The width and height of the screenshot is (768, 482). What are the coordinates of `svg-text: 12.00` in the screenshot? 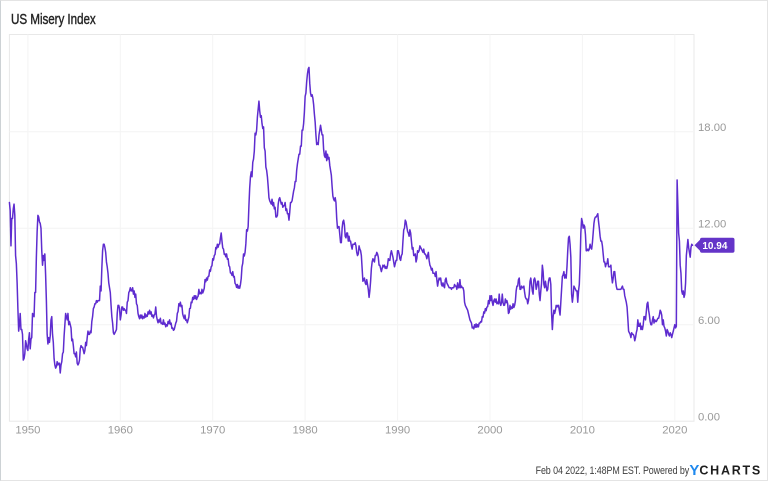 It's located at (712, 225).